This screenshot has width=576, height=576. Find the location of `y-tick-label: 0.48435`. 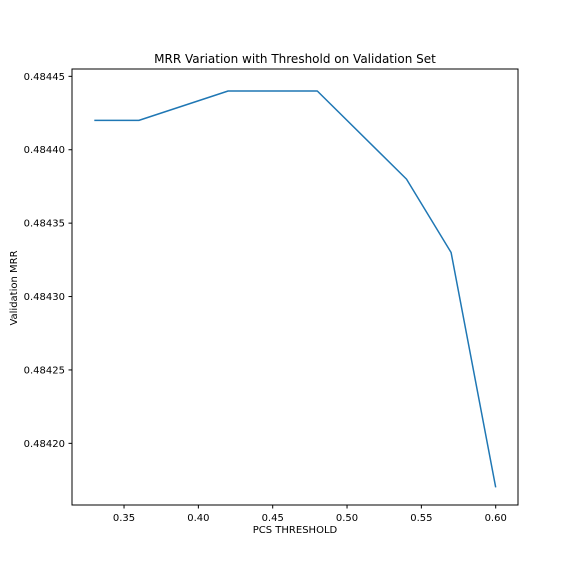

y-tick-label: 0.48435 is located at coordinates (44, 224).